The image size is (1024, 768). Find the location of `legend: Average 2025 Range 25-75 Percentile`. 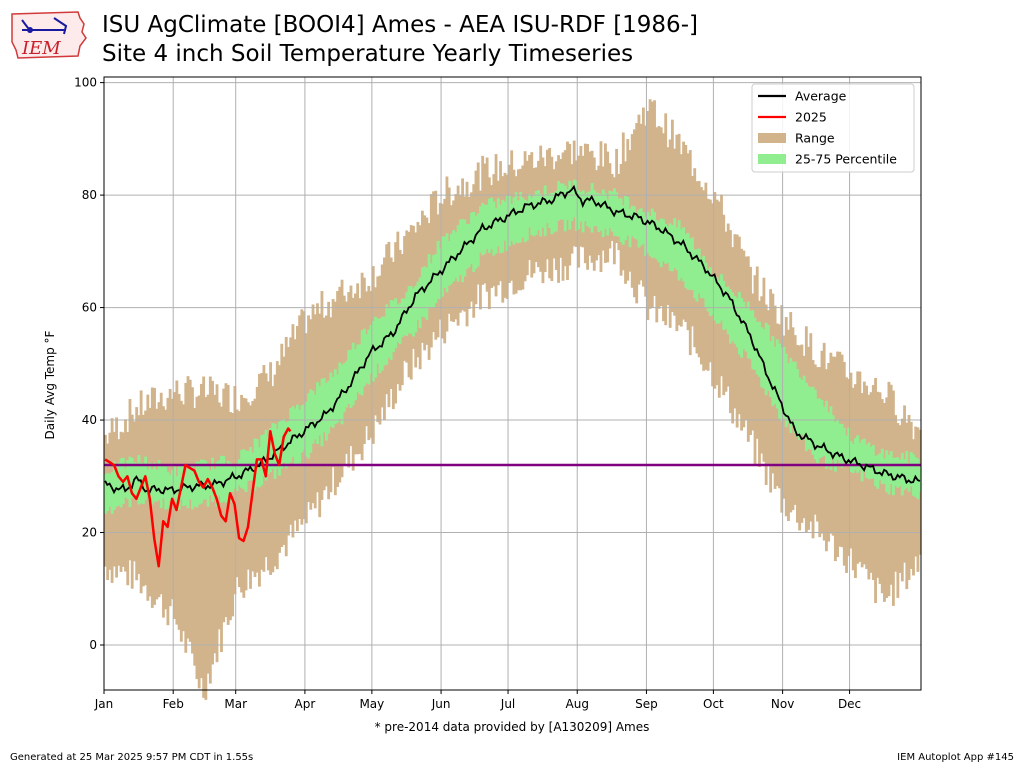

legend: Average 2025 Range 25-75 Percentile is located at coordinates (833, 128).